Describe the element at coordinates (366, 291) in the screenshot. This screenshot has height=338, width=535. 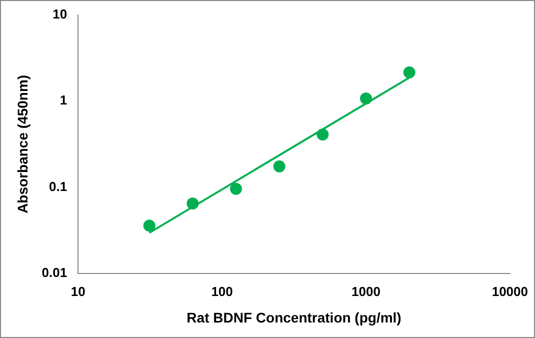
I see `x-tick-label: 1000` at that location.